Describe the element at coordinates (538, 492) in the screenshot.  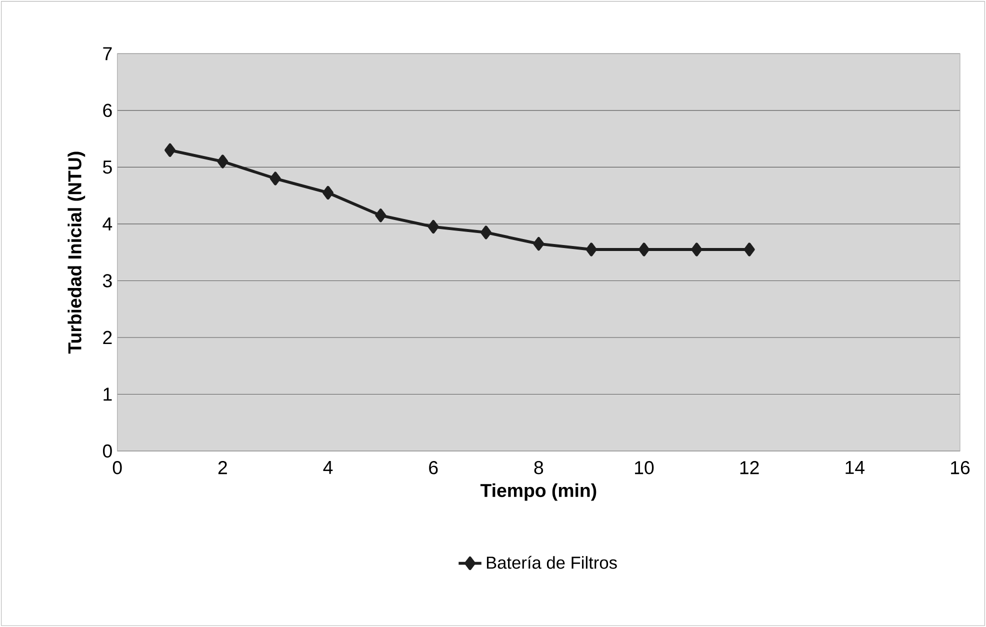
I see `x-axis-title: Tiempo (min)` at that location.